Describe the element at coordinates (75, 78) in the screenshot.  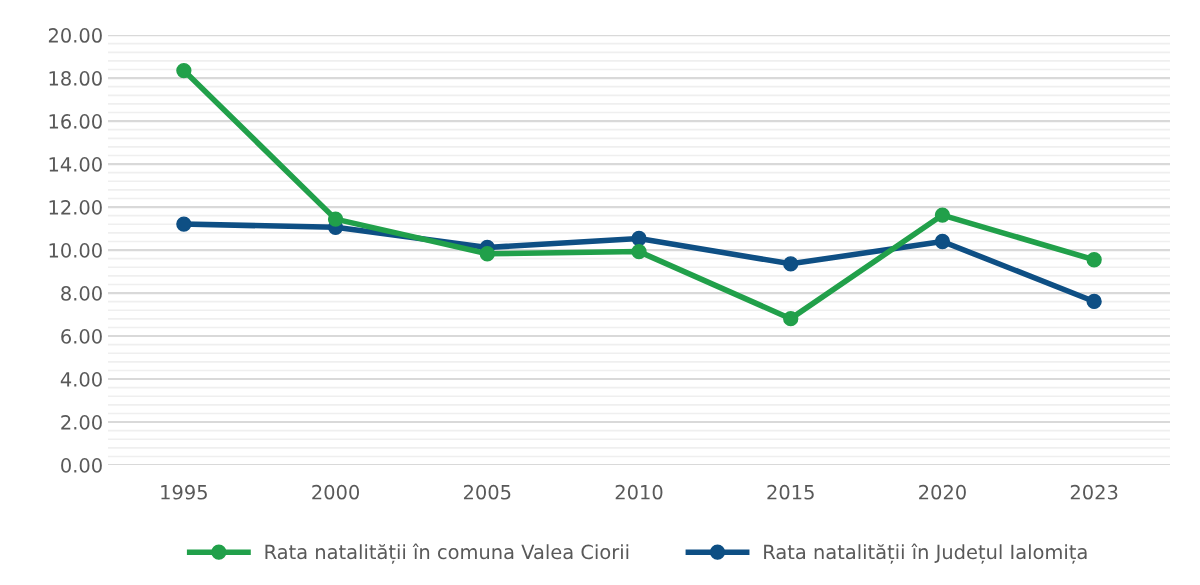
I see `y-tick-label: 18.00` at that location.